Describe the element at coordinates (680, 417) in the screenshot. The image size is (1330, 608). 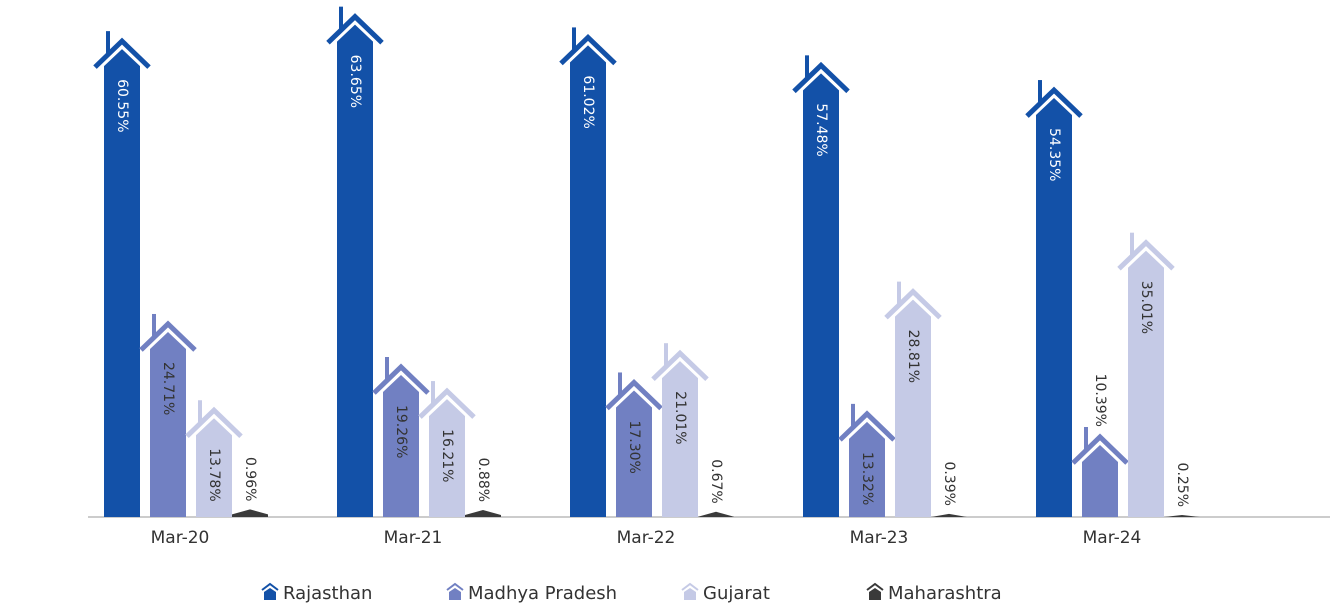
I see `value-label: 21.01%` at that location.